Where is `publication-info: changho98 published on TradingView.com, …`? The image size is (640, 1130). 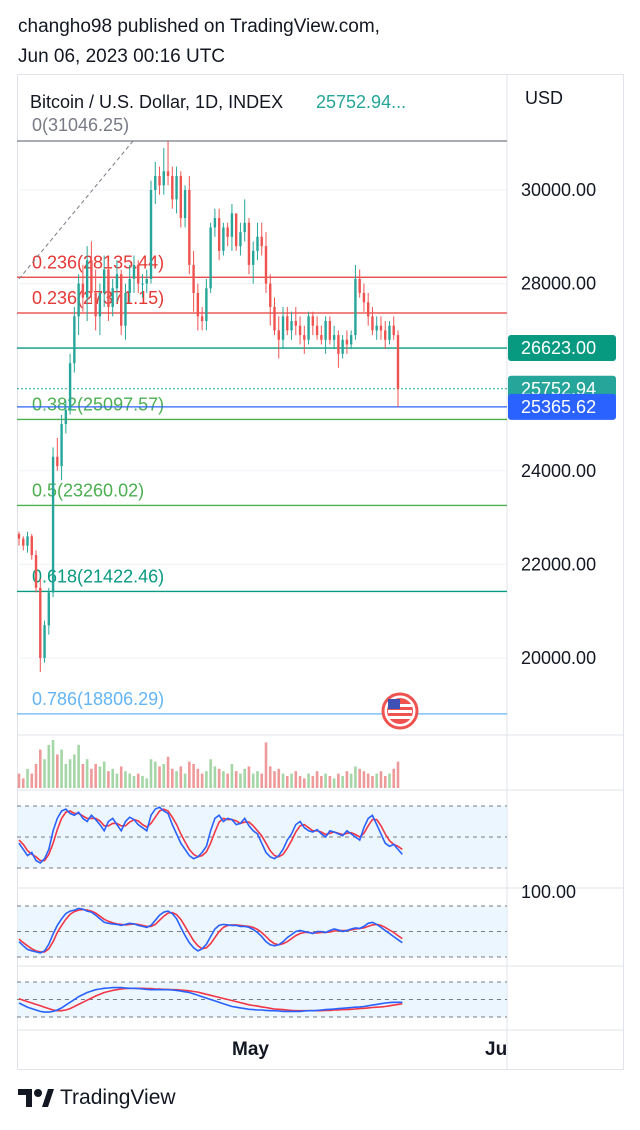 publication-info: changho98 published on TradingView.com, … is located at coordinates (199, 42).